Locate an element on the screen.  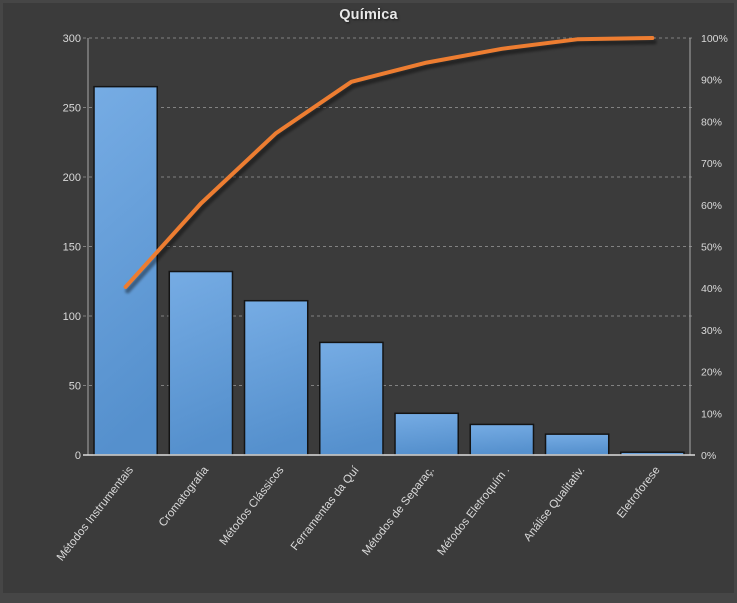
left-axis-tick-label: 250 is located at coordinates (72, 109).